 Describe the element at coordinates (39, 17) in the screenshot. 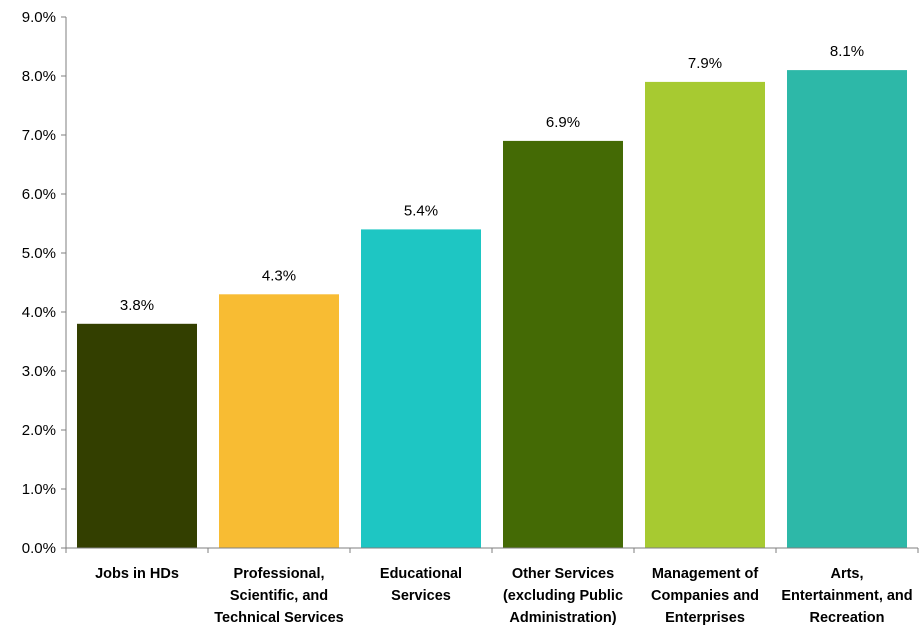

I see `y-tick-label: 9.0%` at that location.